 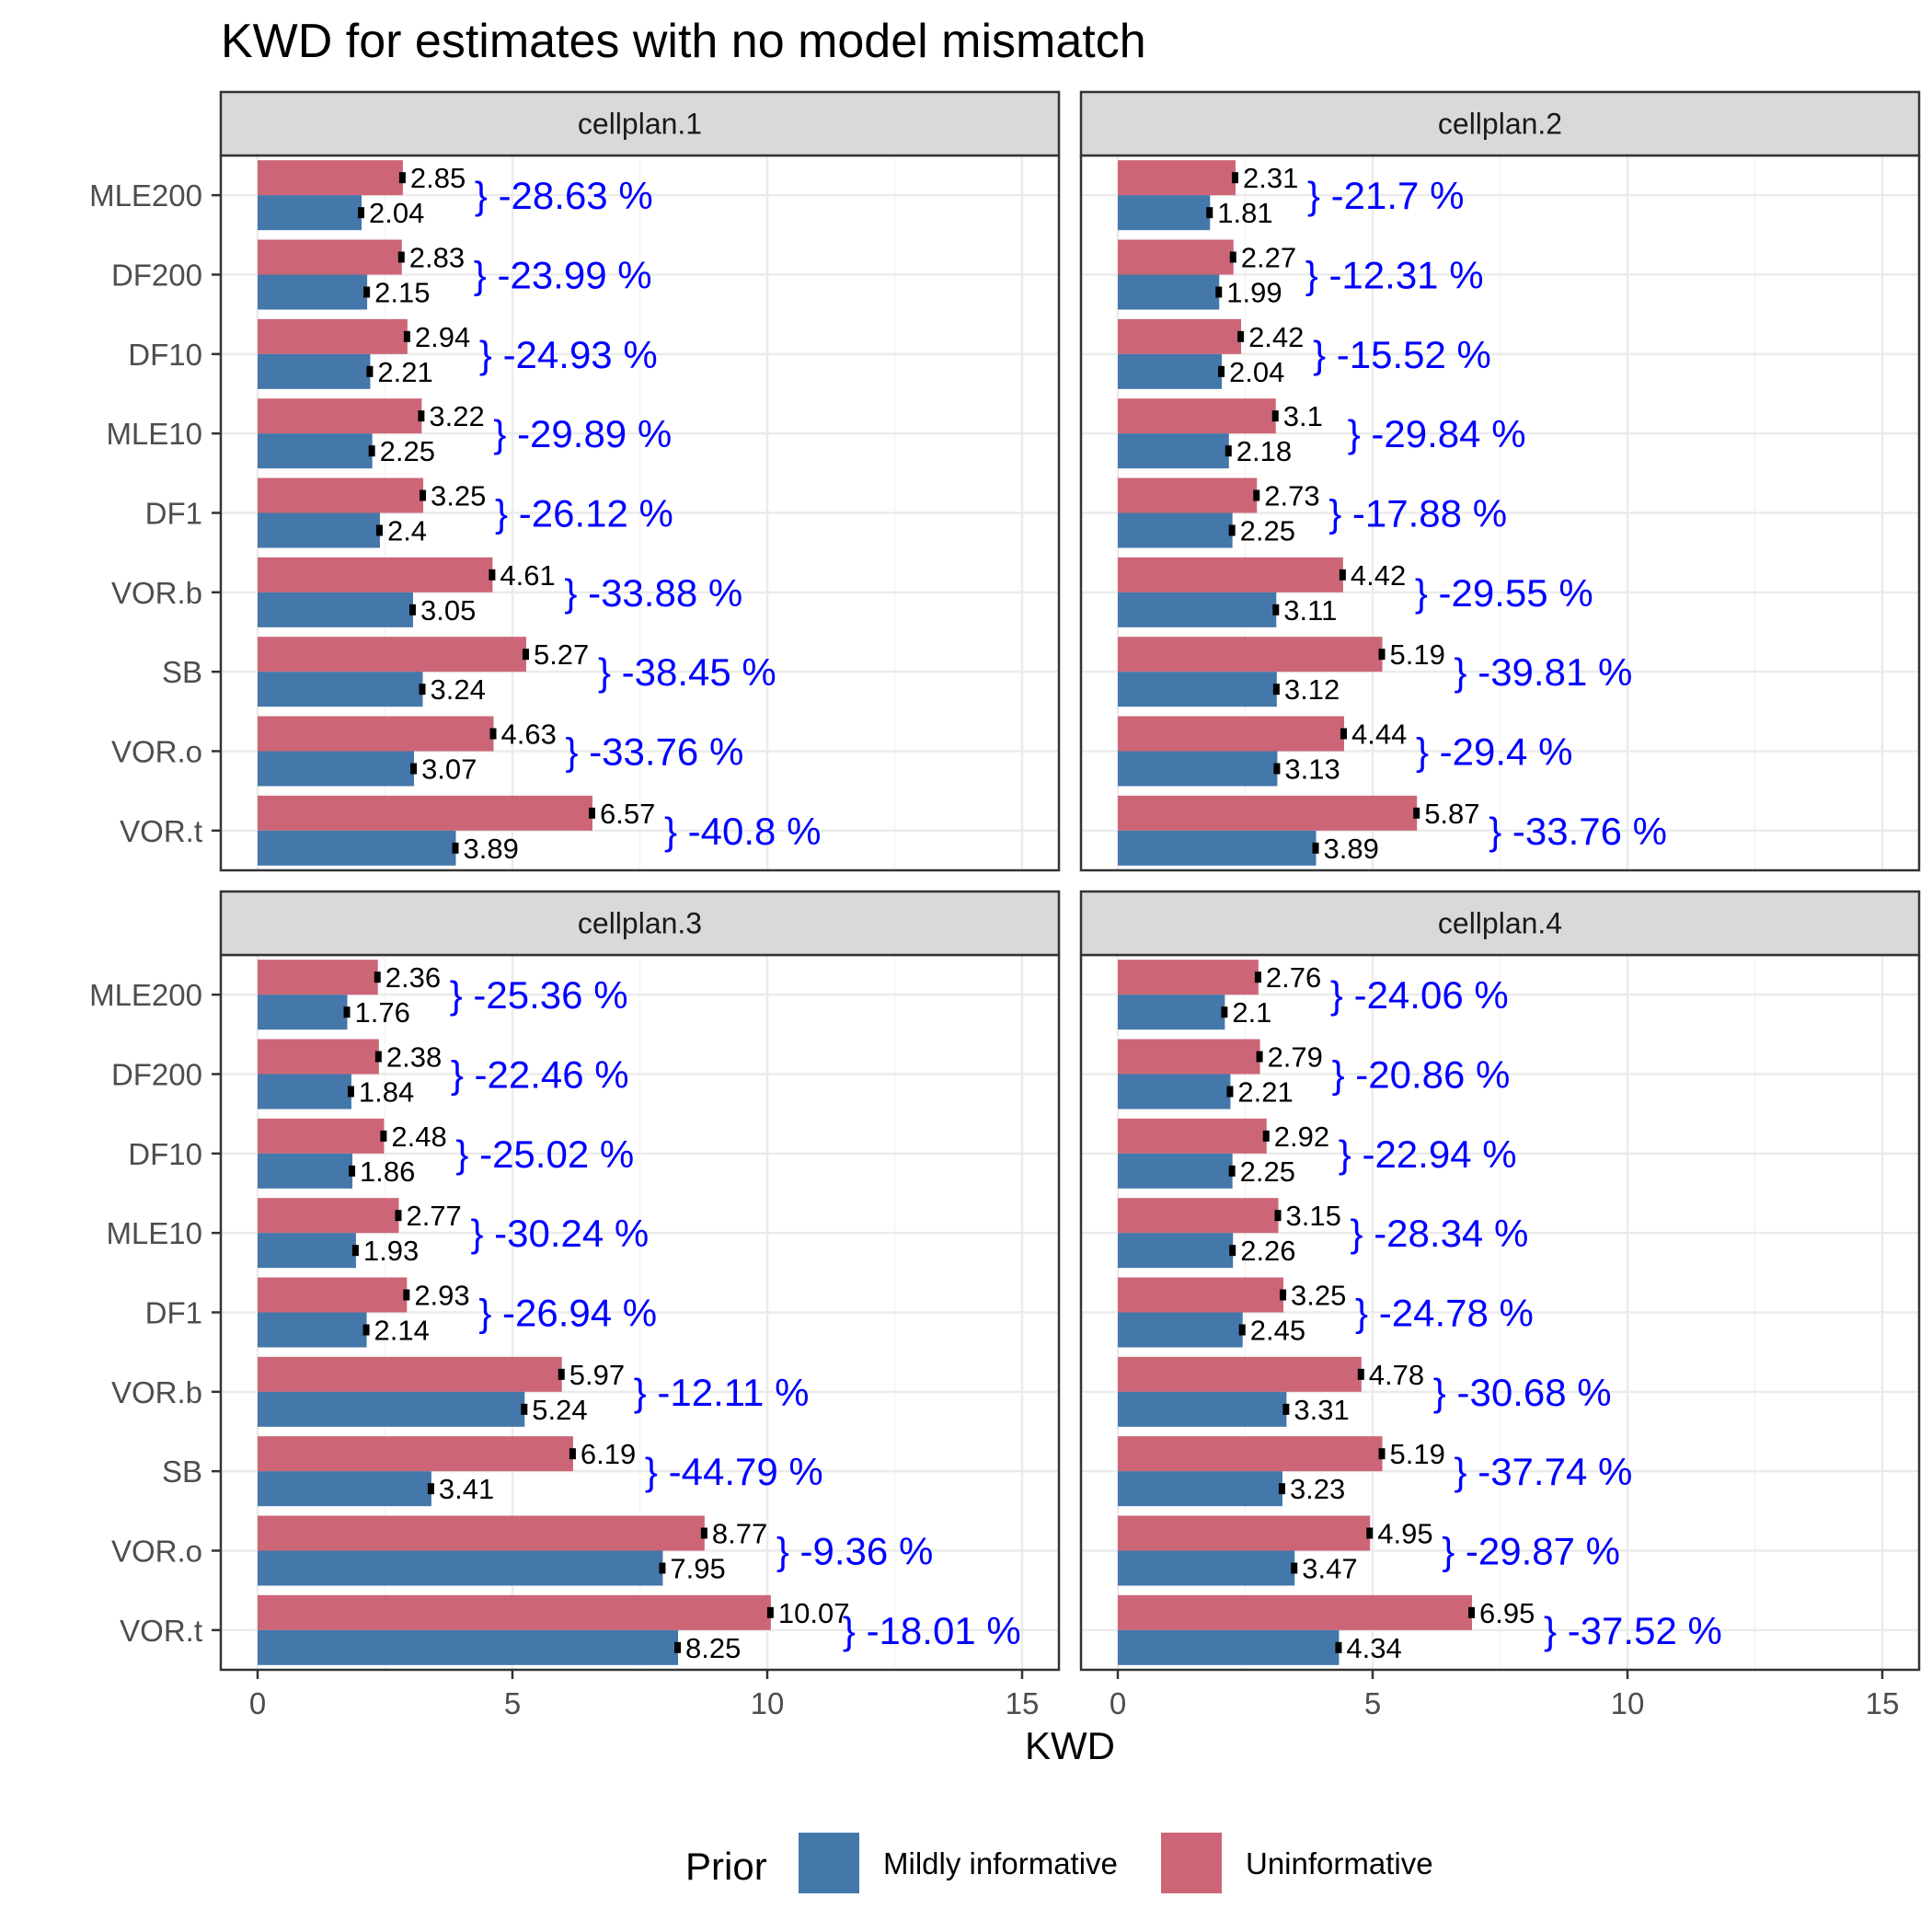 What do you see at coordinates (697, 1569) in the screenshot?
I see `value-label-mildly-informative-VOR.o: 7.95` at bounding box center [697, 1569].